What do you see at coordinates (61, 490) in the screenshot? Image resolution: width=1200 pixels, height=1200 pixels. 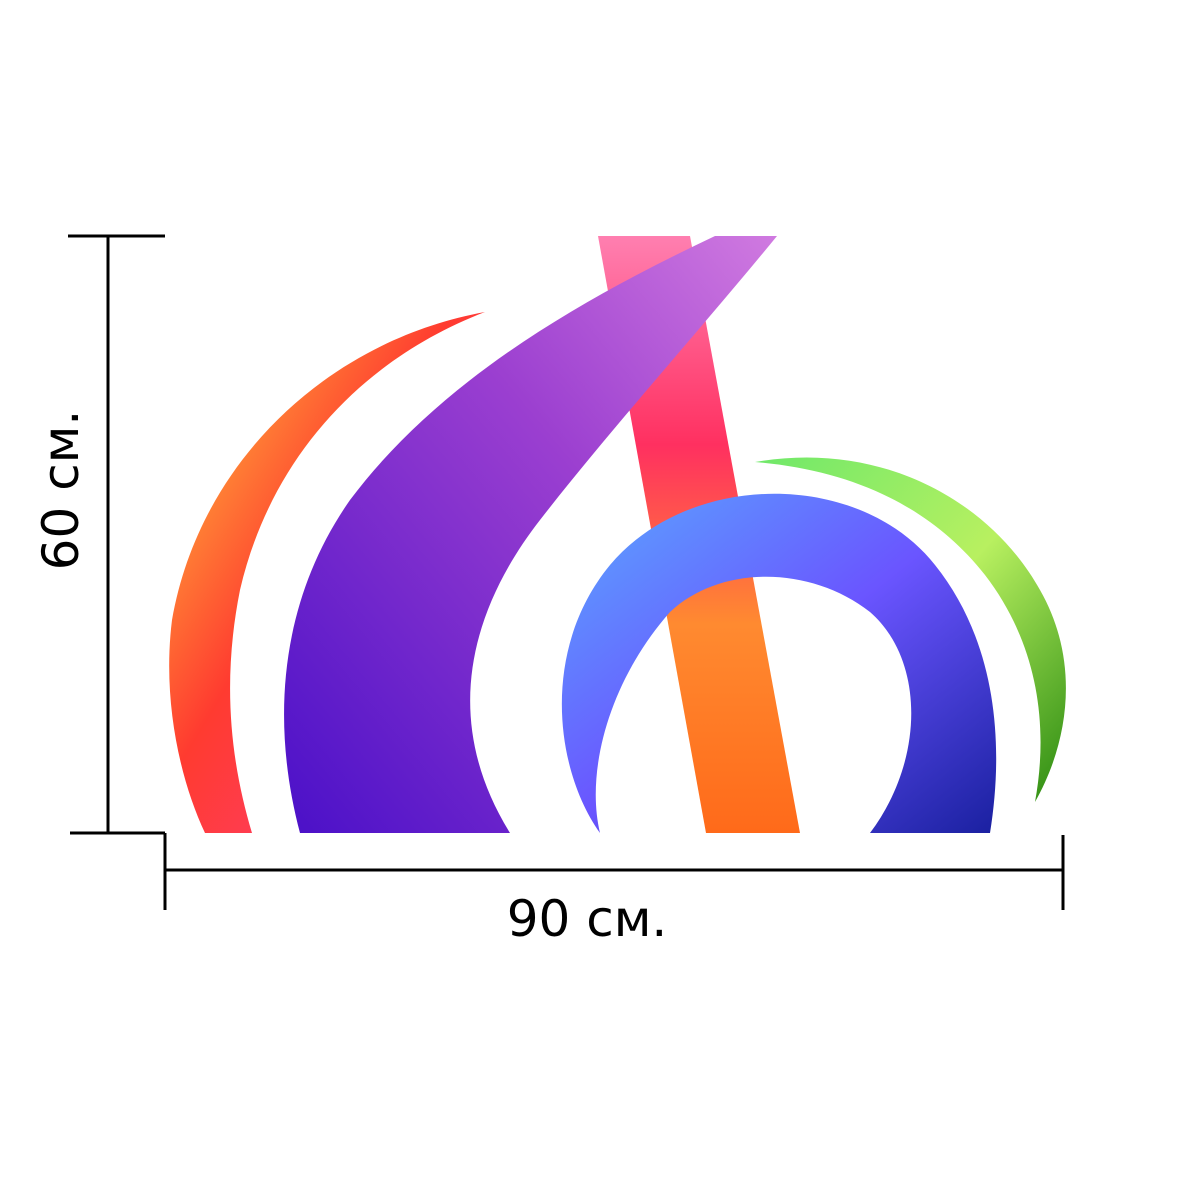 I see `height-label: 60 см.` at bounding box center [61, 490].